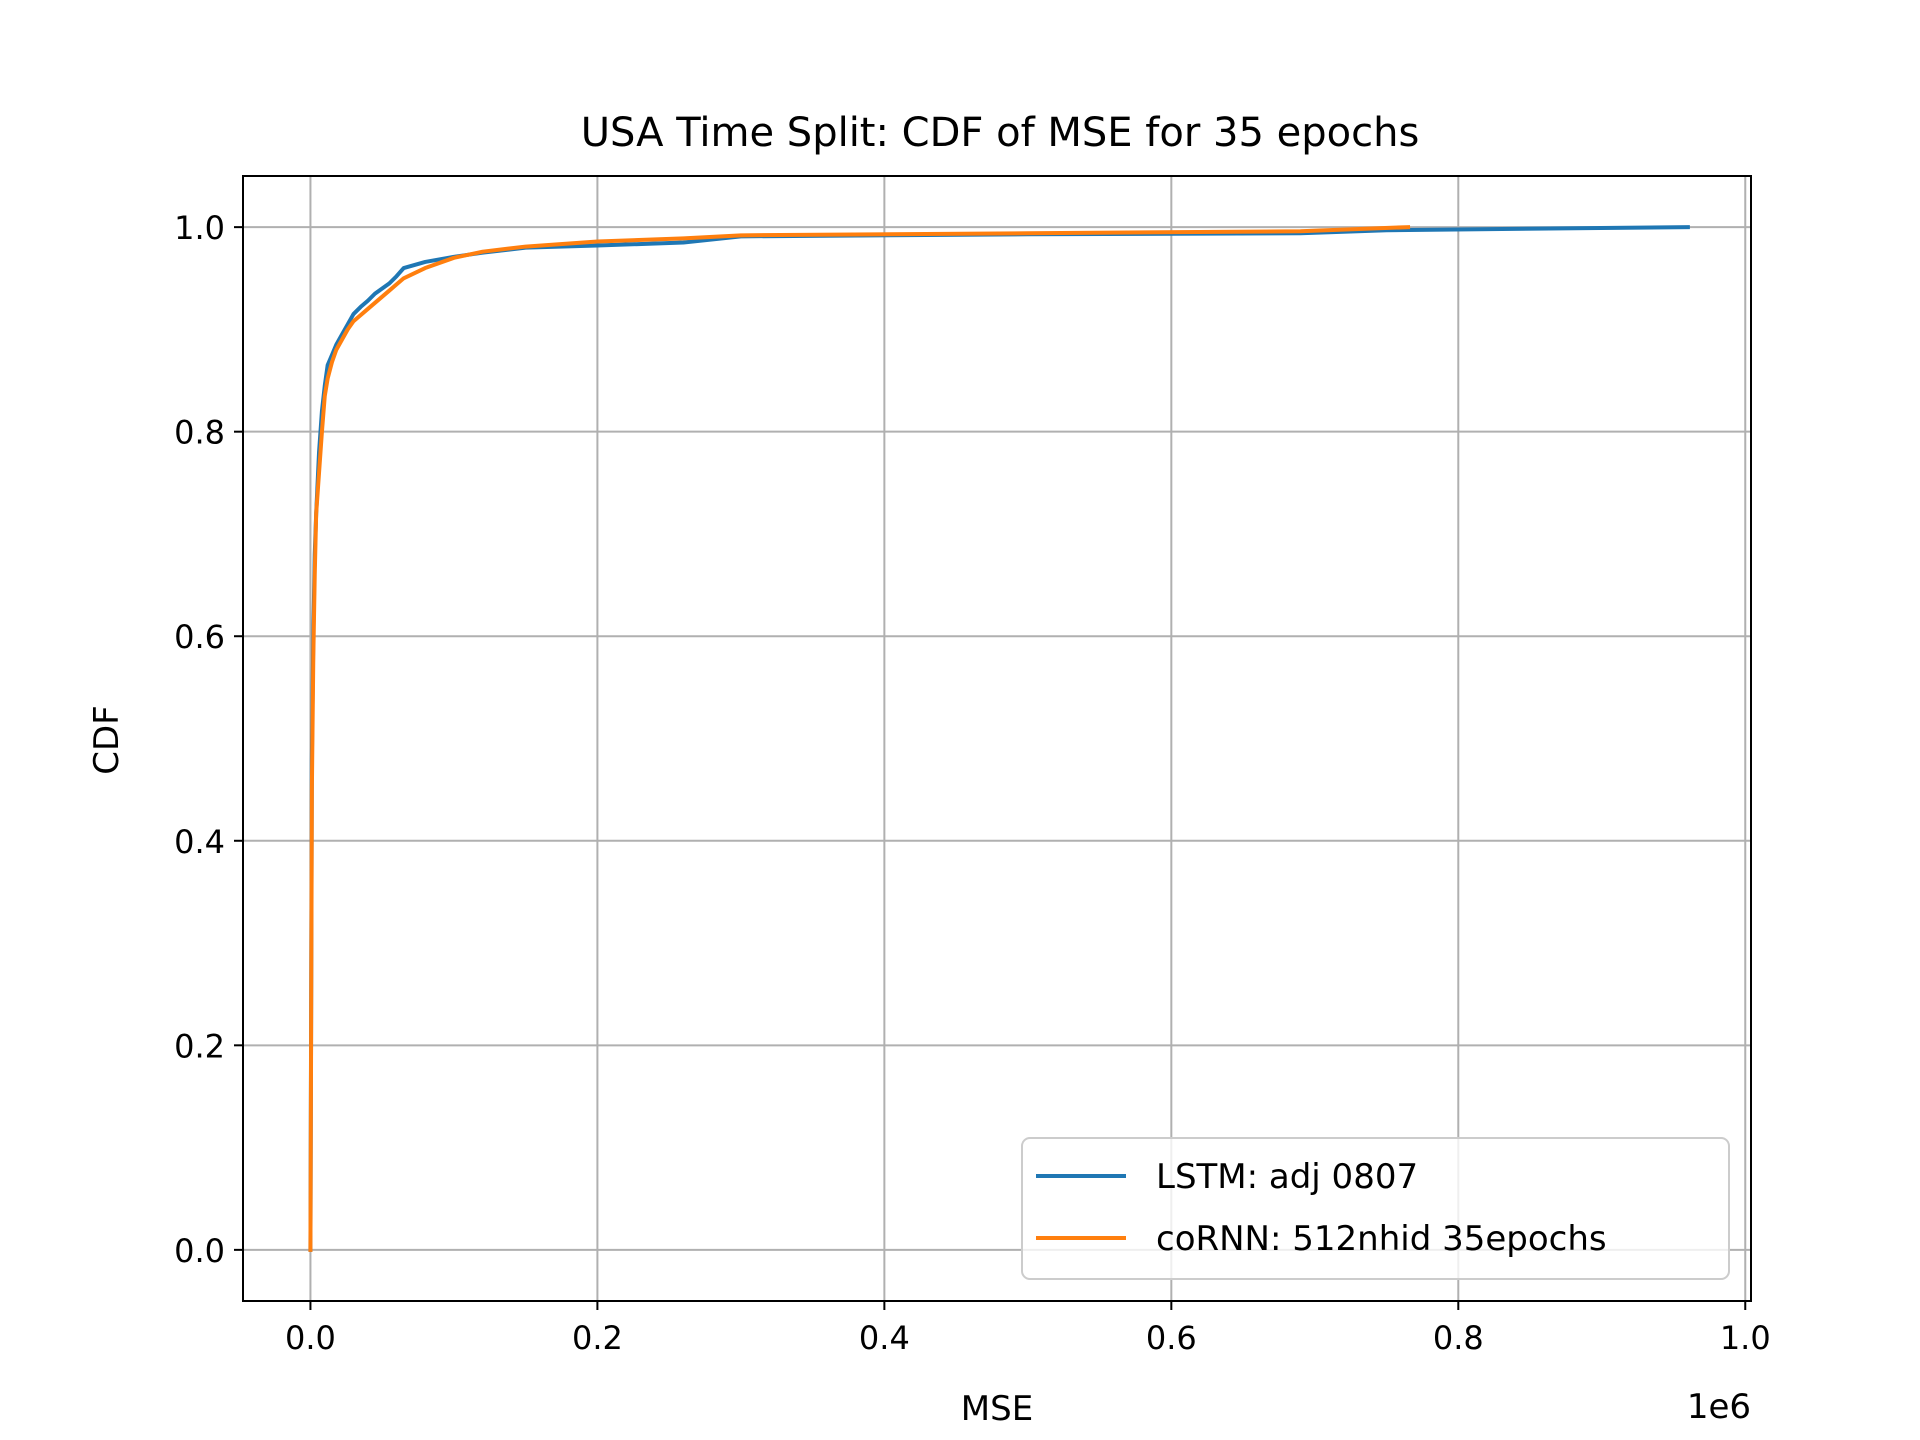  Describe the element at coordinates (1000, 133) in the screenshot. I see `chart-title: USA Time Split: CDF of MSE for 35 epochs` at that location.